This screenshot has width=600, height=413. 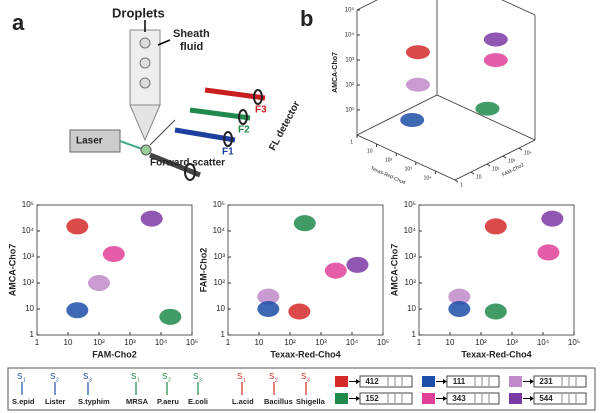 What do you see at coordinates (146, 150) in the screenshot?
I see `focus` at bounding box center [146, 150].